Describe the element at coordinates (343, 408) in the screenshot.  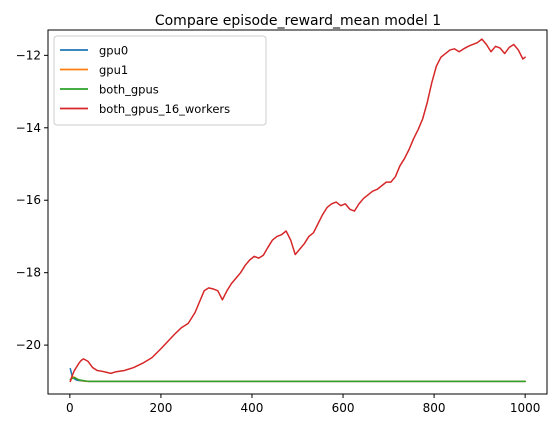
I see `x-tick-label: 600` at that location.